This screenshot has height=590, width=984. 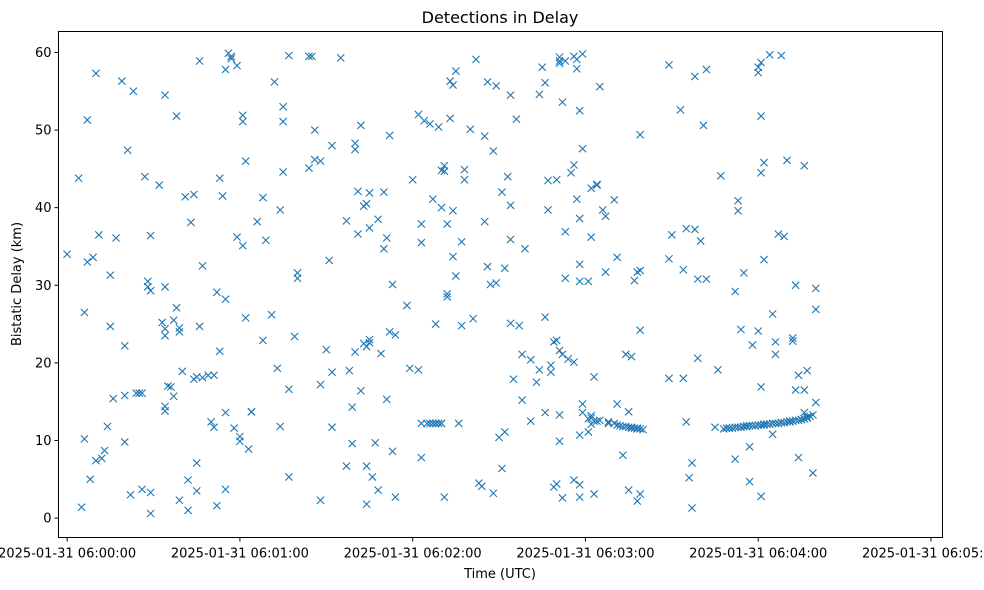 What do you see at coordinates (47, 519) in the screenshot?
I see `y-tick-label: 0` at bounding box center [47, 519].